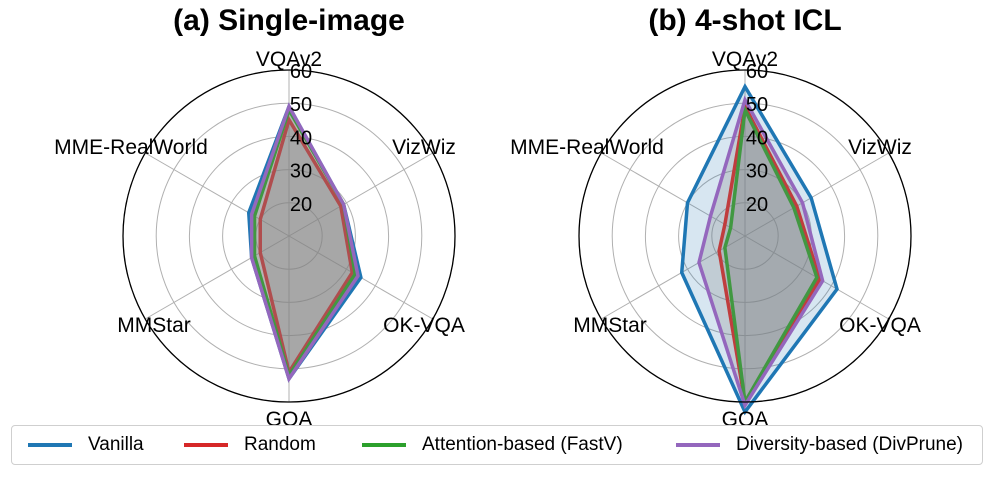  I want to click on legend-swatch-fastv, so click(384, 445).